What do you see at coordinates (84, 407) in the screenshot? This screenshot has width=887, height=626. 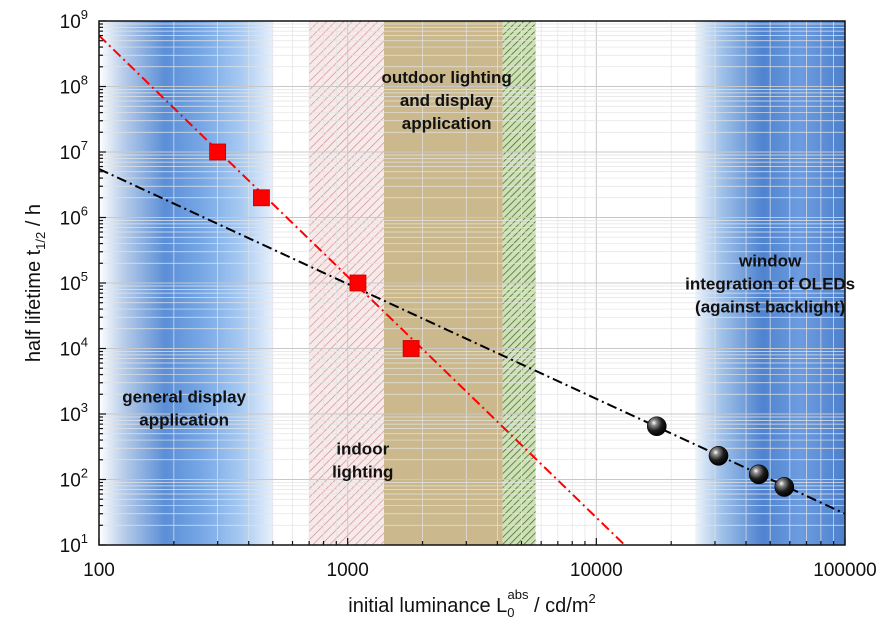 I see `y-tick-exponent: 3` at bounding box center [84, 407].